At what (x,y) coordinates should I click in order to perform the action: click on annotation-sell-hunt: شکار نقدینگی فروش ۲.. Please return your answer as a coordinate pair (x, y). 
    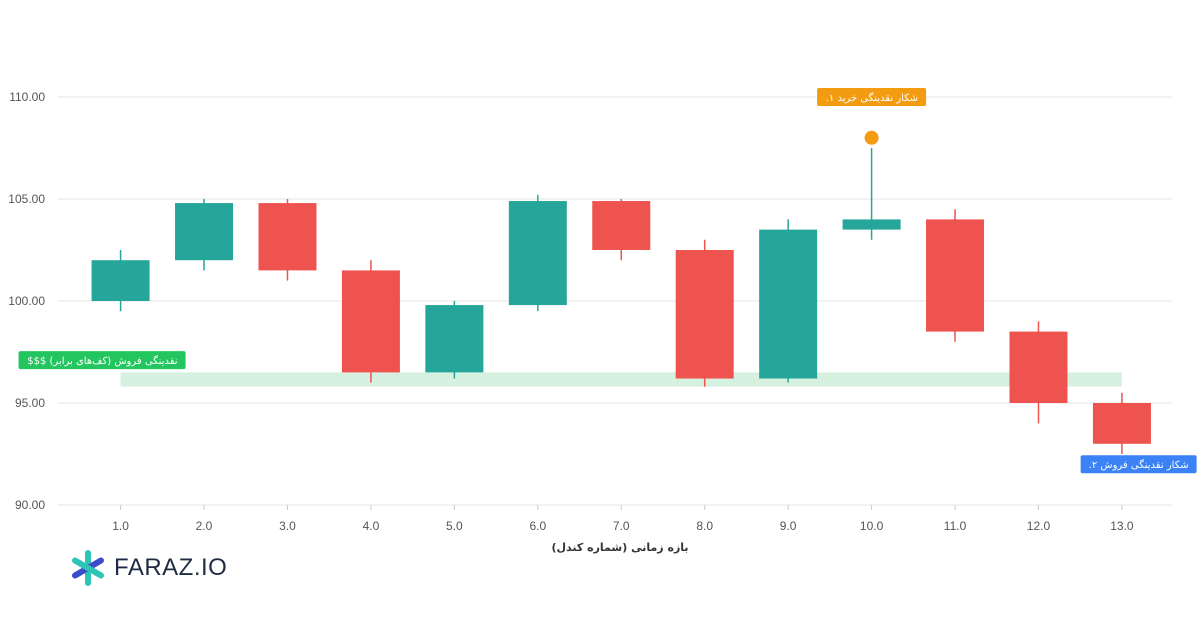
    Looking at the image, I should click on (1138, 464).